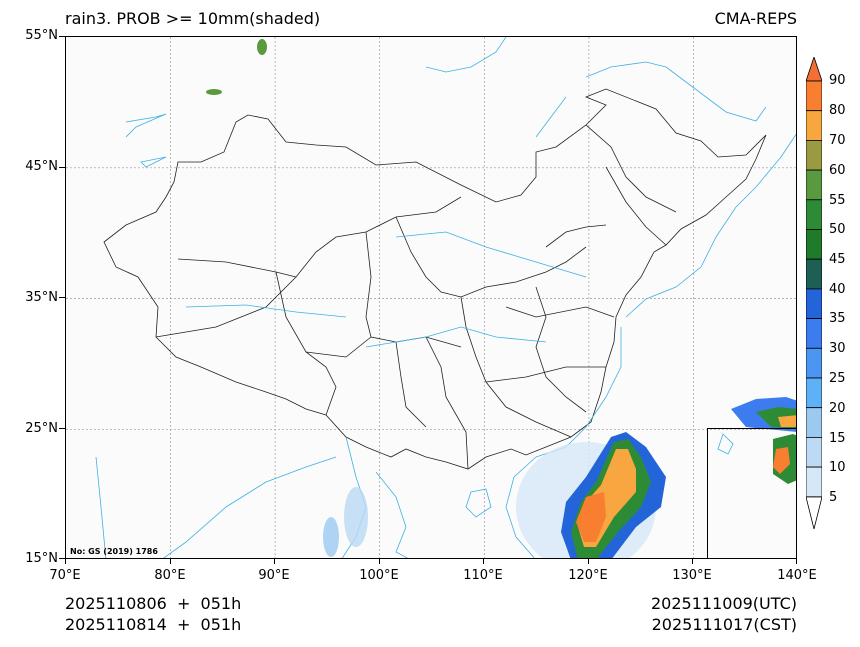 Image resolution: width=860 pixels, height=647 pixels. Describe the element at coordinates (170, 575) in the screenshot. I see `x-tick-80e: 80°E` at that location.